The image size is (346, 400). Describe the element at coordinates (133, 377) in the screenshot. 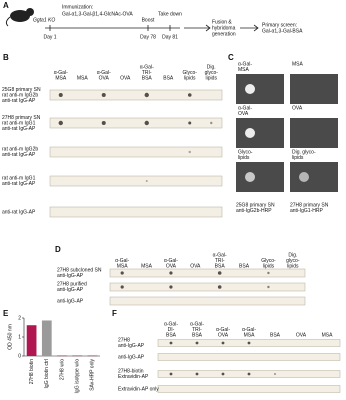

I see `row-label: Extravidin-AP` at that location.